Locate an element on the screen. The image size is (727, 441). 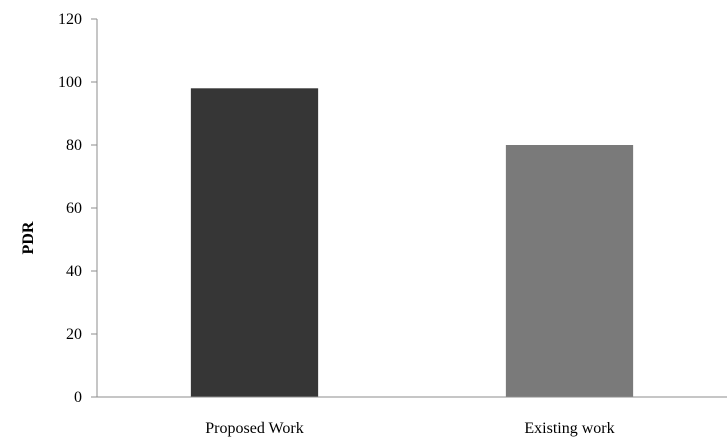
x-category-label: Proposed Work is located at coordinates (254, 428).